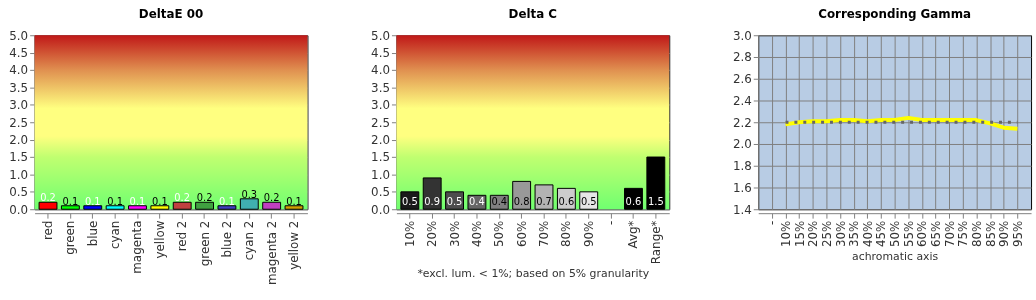 Image resolution: width=1036 pixels, height=300 pixels. Describe the element at coordinates (293, 245) in the screenshot. I see `x-tick-label: yellow 2` at that location.